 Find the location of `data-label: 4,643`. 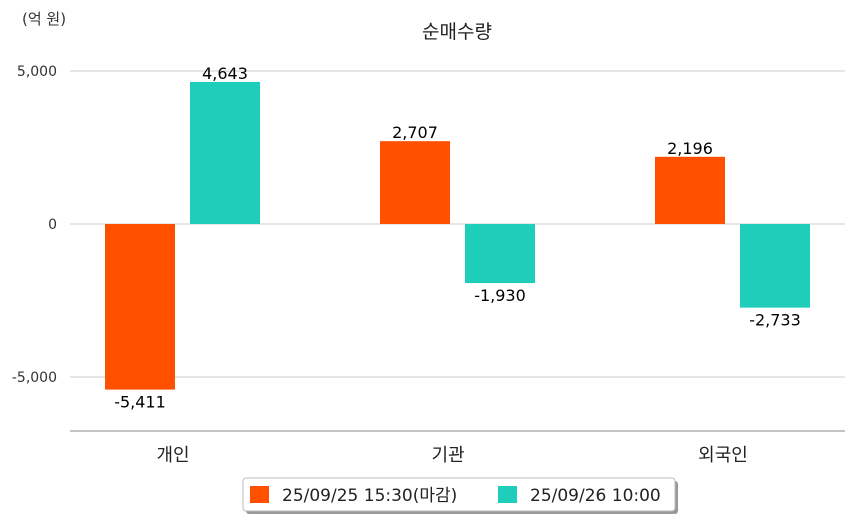

data-label: 4,643 is located at coordinates (225, 73).